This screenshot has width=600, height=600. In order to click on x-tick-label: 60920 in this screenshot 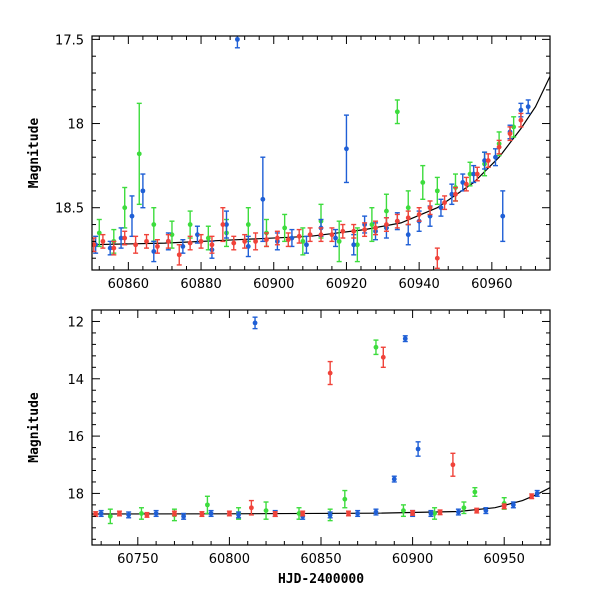, I will do `click(346, 284)`.